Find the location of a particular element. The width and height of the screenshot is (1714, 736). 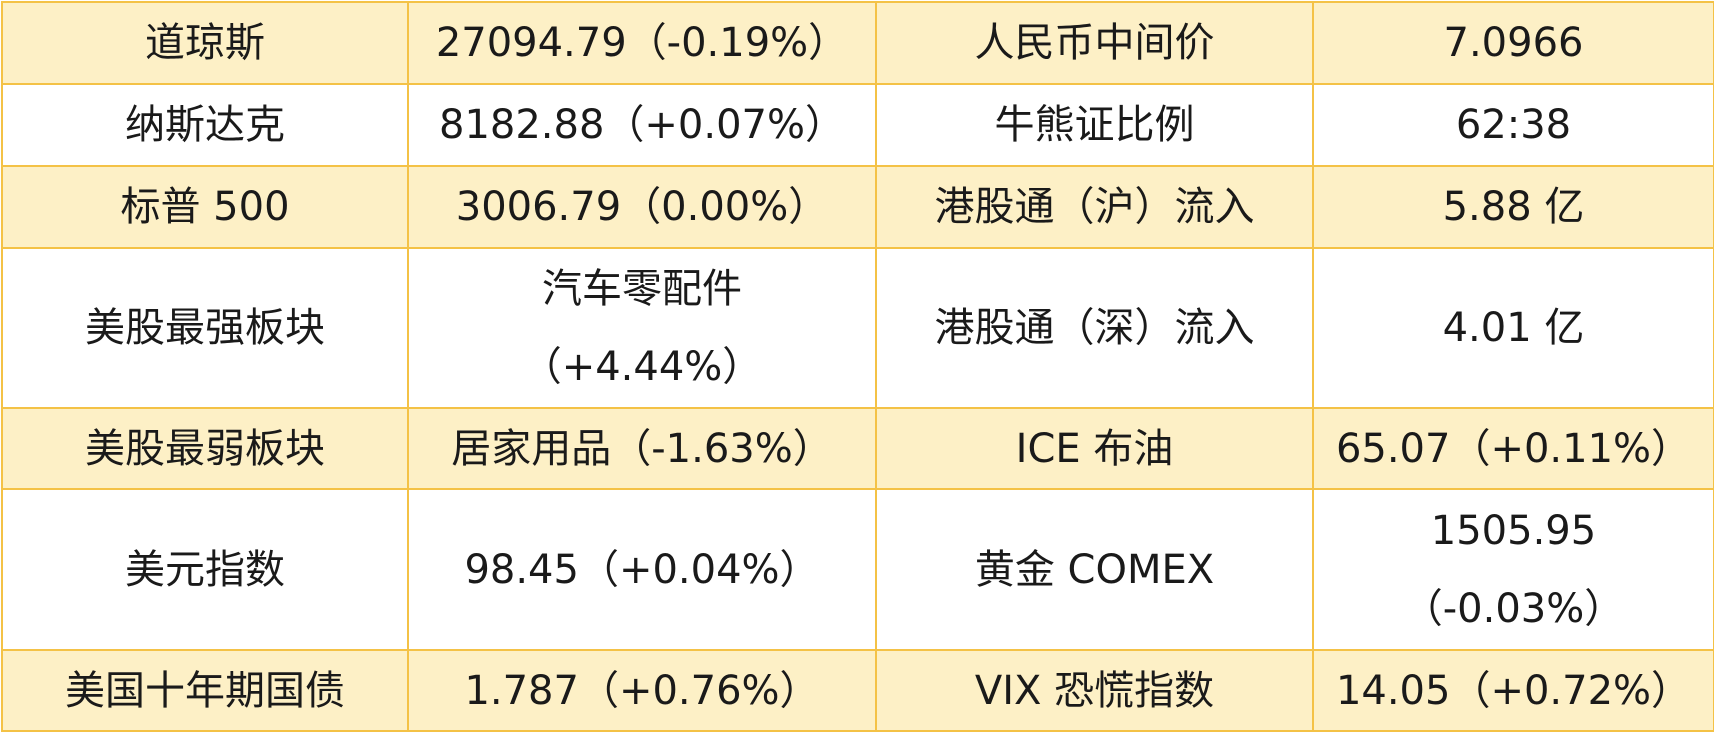

value-cell: 7.0966 is located at coordinates (1513, 43).